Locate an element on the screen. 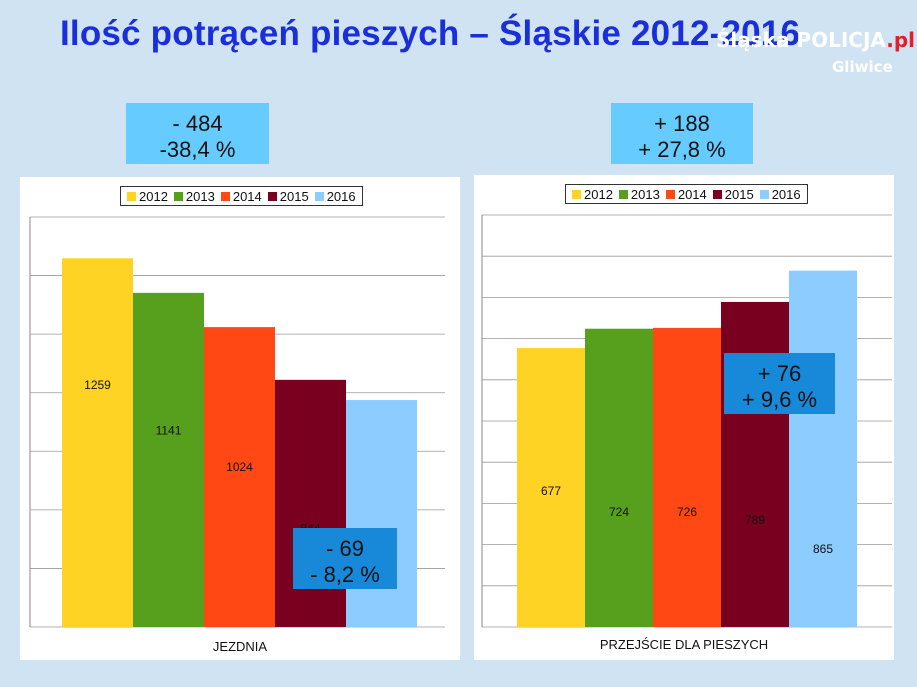 Image resolution: width=917 pixels, height=687 pixels. left-summary-box: - 484 -38,4 % is located at coordinates (197, 133).